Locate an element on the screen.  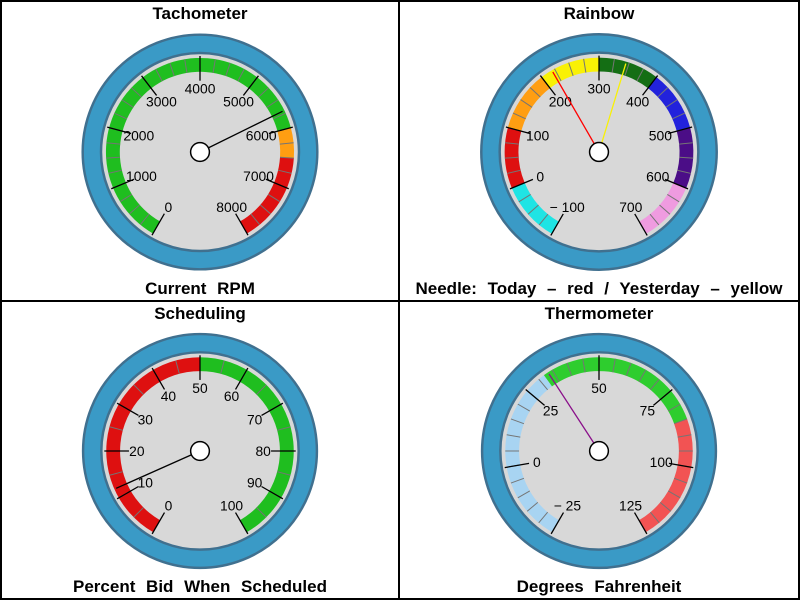
svg-text: 8000 is located at coordinates (231, 207).